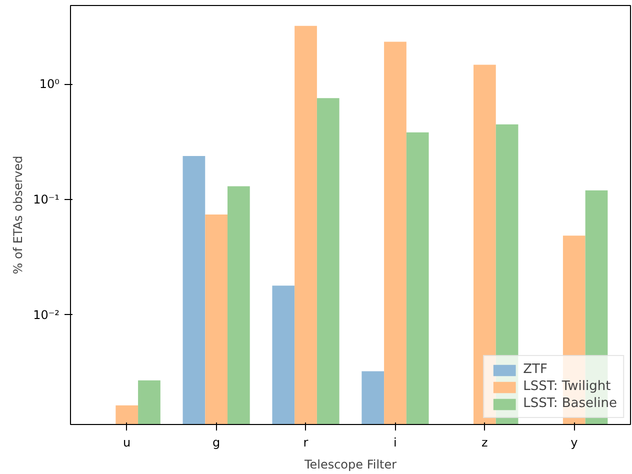 The image size is (632, 474). I want to click on y-axis-title: % of ETAs observed, so click(18, 215).